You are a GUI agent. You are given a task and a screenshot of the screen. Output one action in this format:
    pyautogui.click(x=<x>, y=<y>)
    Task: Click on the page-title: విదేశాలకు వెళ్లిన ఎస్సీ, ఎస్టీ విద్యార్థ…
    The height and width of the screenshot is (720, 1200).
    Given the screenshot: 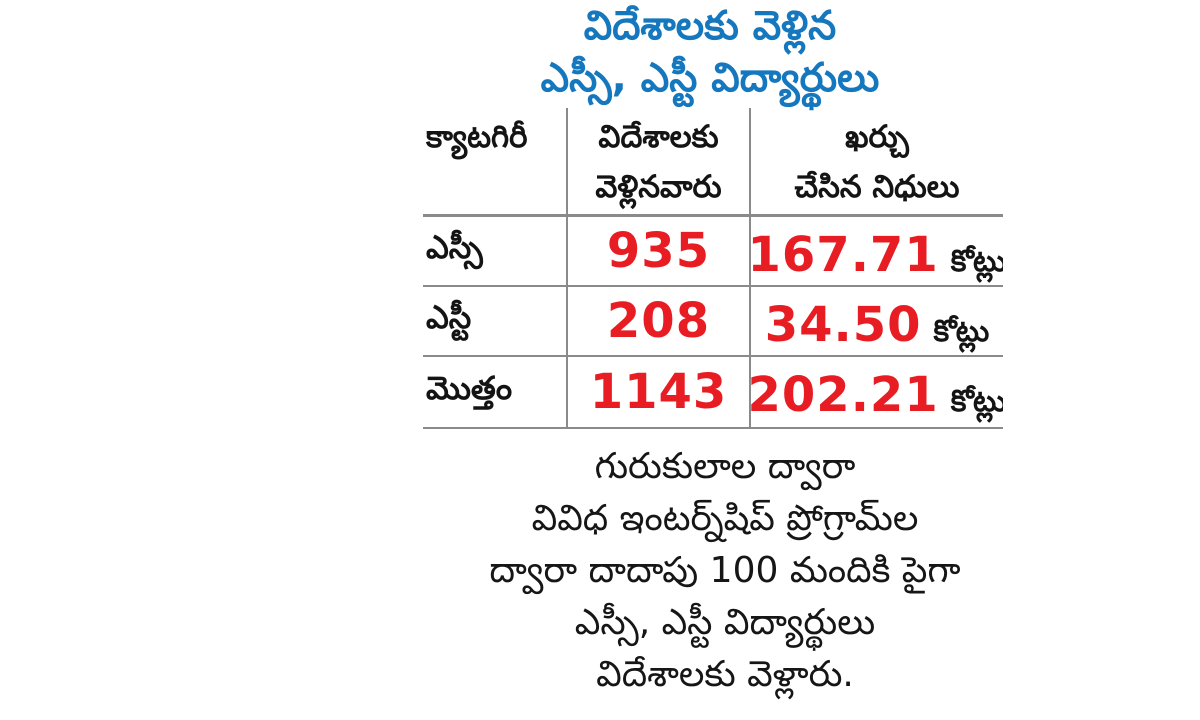 What is the action you would take?
    pyautogui.click(x=710, y=52)
    